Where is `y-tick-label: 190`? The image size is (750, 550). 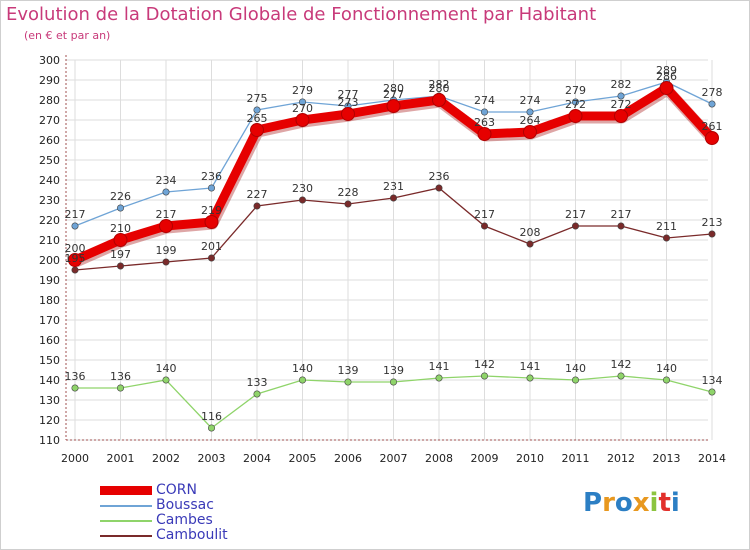
y-tick-label: 190 is located at coordinates (49, 280).